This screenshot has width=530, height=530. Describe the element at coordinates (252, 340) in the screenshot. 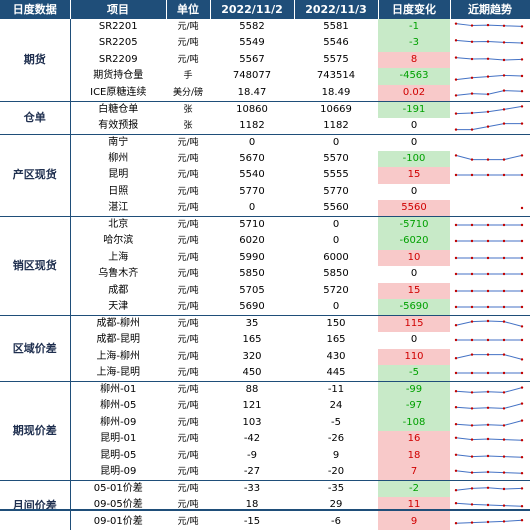

I see `row-value-date1: 165` at that location.